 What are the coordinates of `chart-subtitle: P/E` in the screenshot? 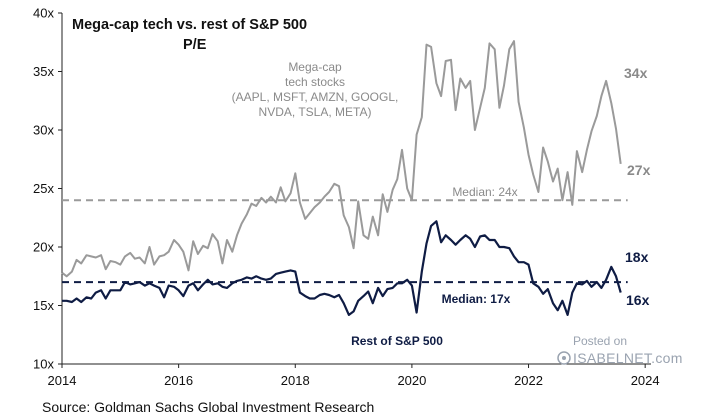 It's located at (195, 45).